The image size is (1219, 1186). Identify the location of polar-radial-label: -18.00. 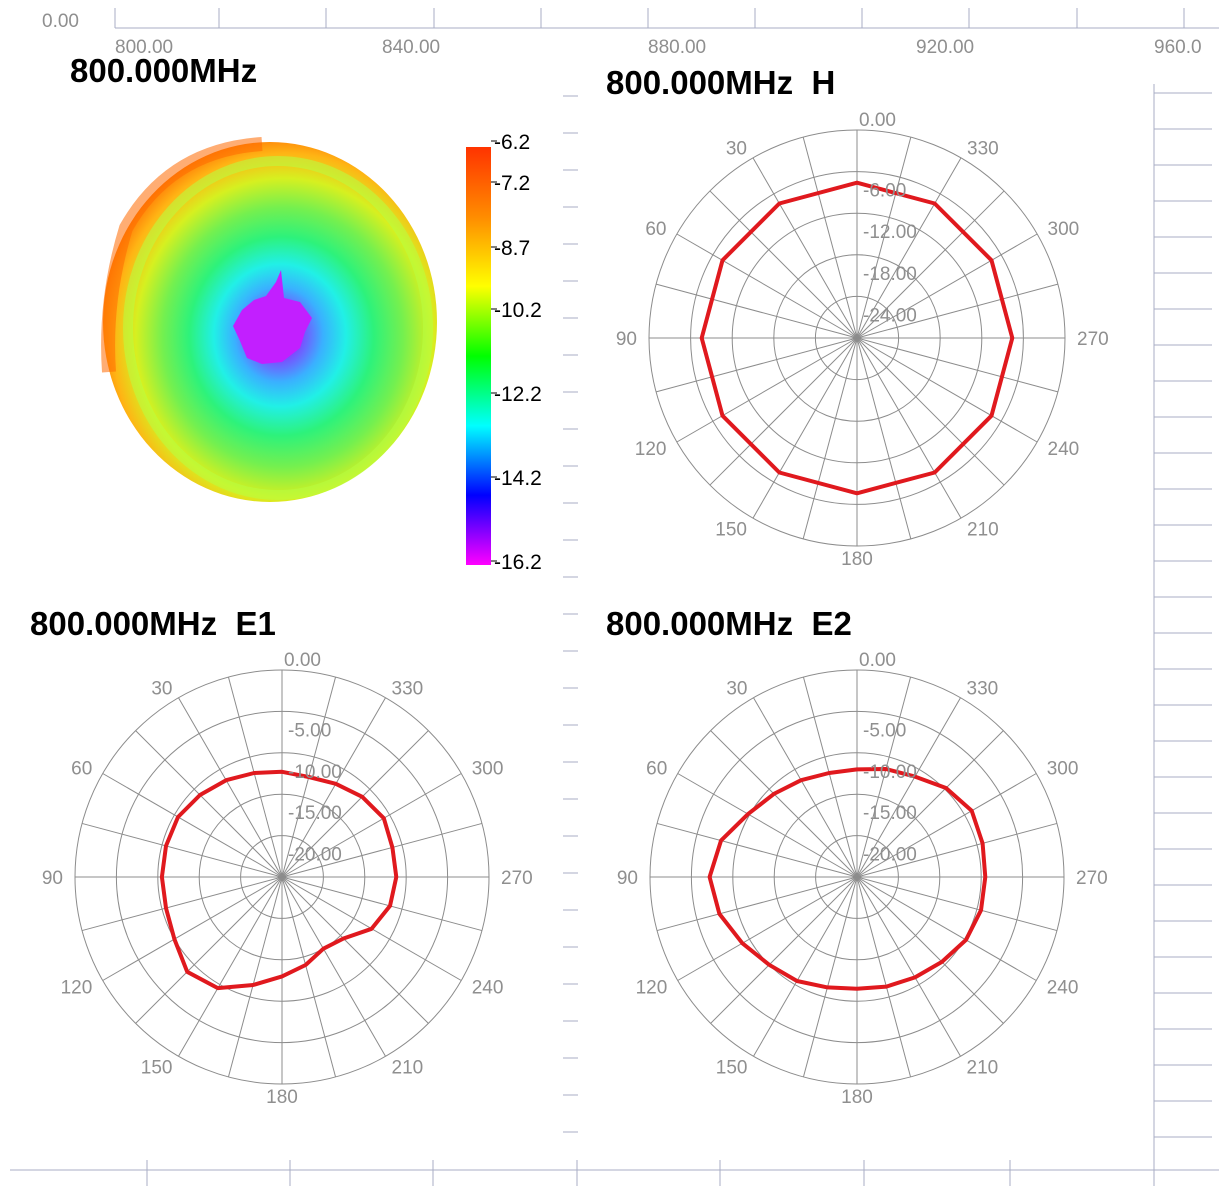
(890, 274).